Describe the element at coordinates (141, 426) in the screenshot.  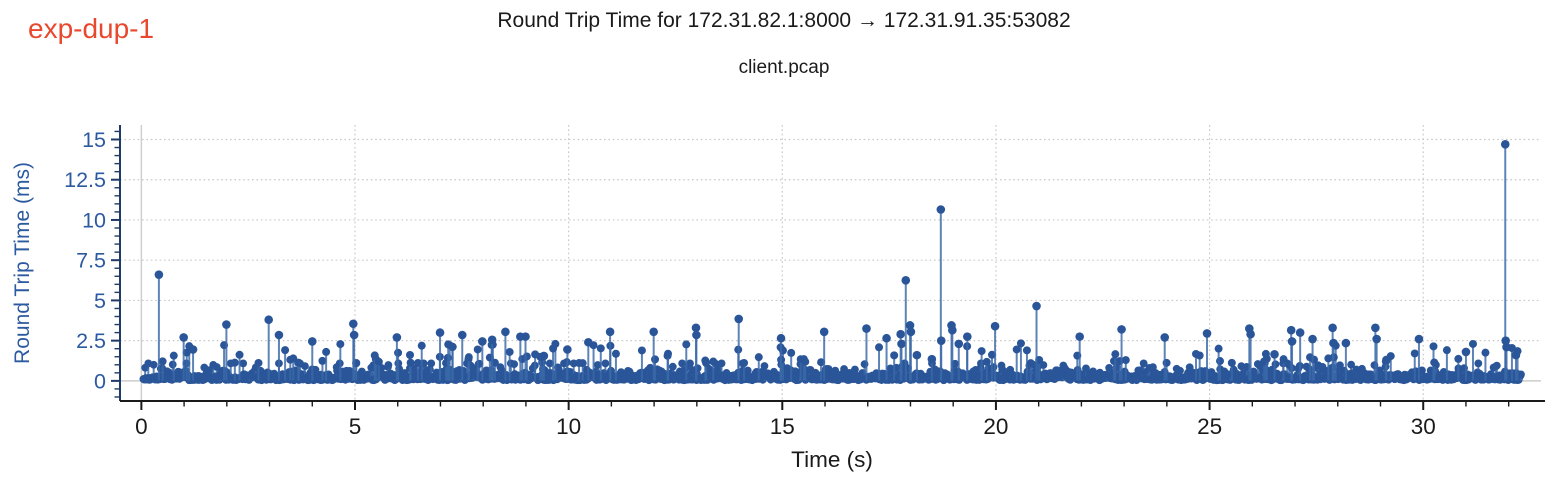
I see `x-tick-label: 0` at that location.